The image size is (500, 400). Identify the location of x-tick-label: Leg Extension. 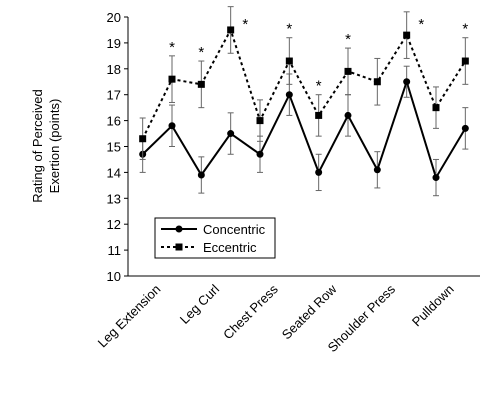
(129, 316).